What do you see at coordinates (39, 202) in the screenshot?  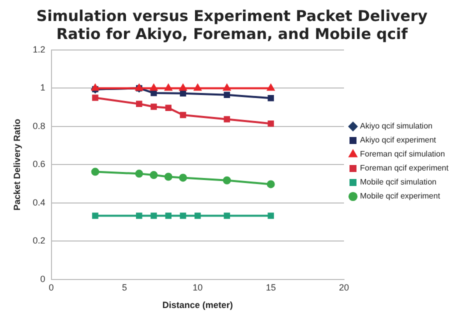 I see `y-tick-label: 0.4` at bounding box center [39, 202].